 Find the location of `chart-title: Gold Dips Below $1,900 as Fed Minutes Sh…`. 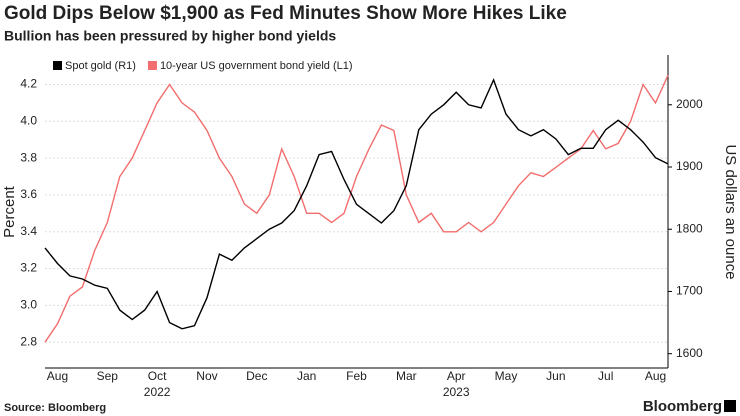

chart-title: Gold Dips Below $1,900 as Fed Minutes Sh… is located at coordinates (285, 13).